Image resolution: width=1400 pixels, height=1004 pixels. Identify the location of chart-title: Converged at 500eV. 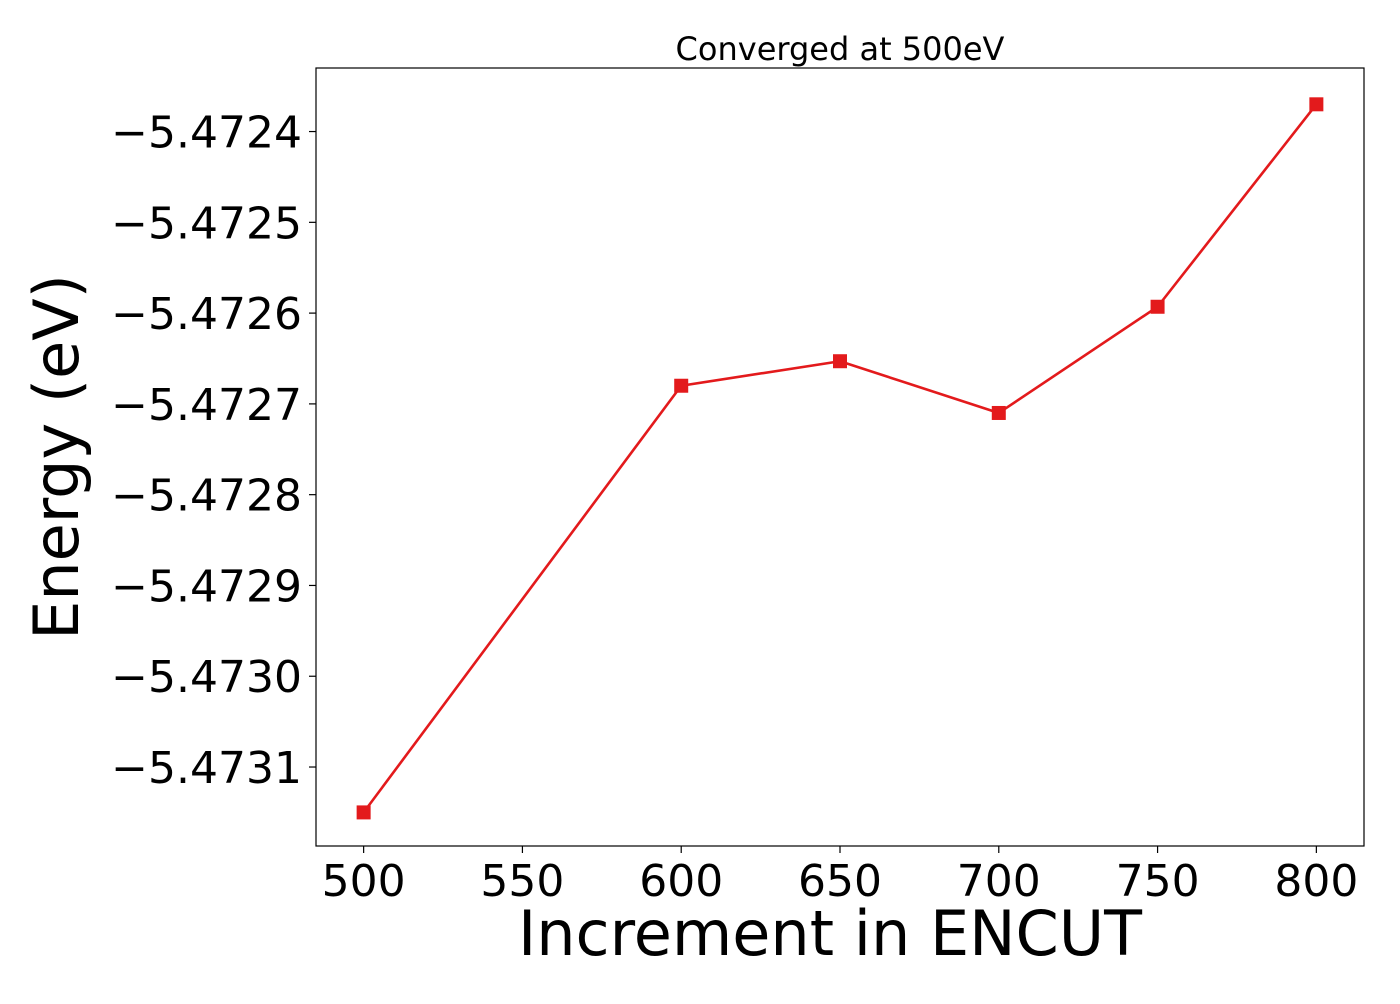
(840, 49).